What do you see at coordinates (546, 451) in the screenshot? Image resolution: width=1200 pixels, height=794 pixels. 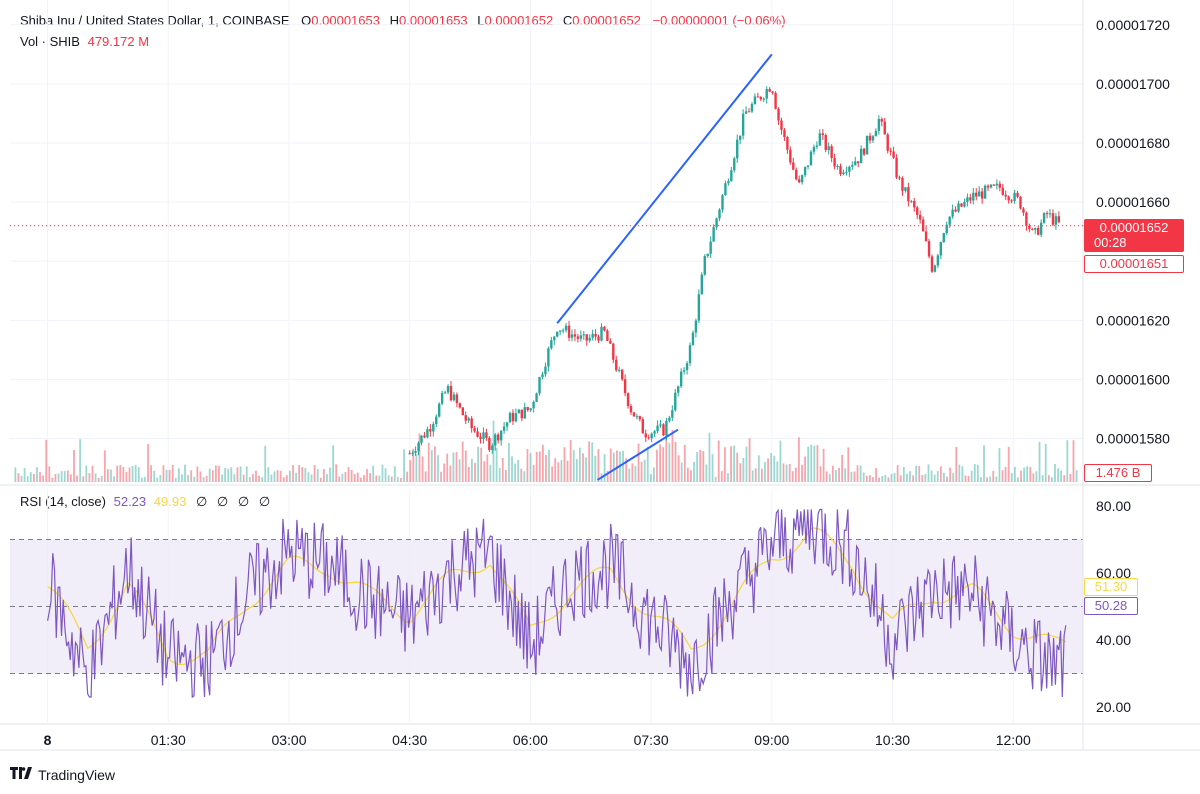 I see `volume-bars` at bounding box center [546, 451].